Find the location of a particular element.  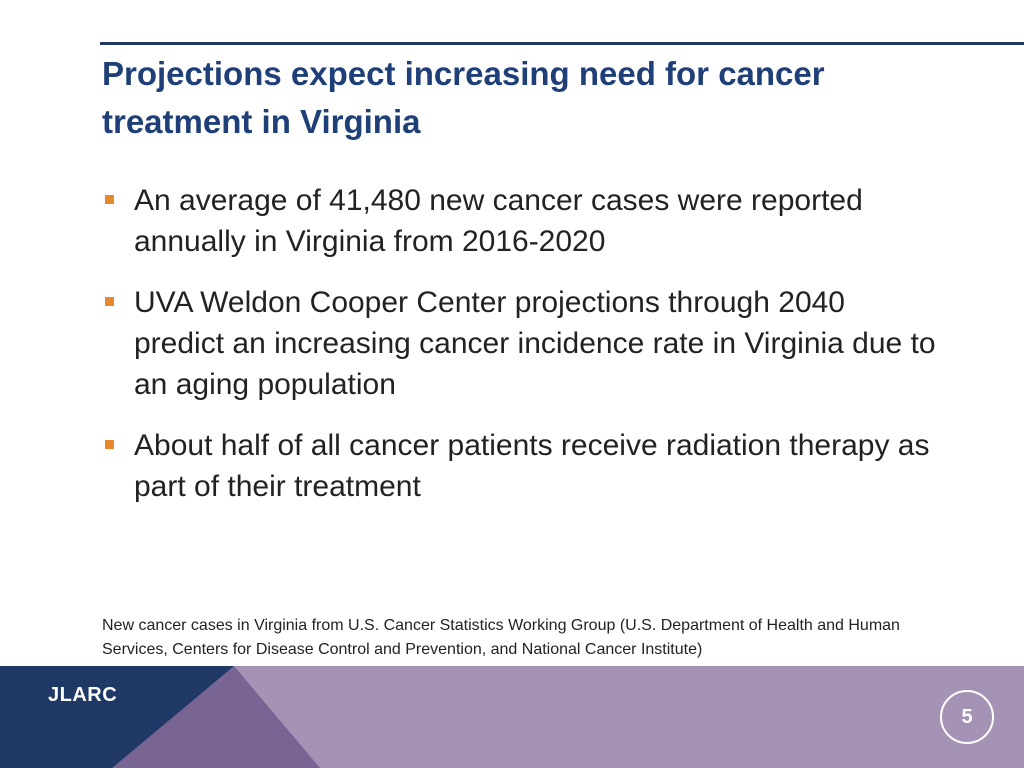

jlarc-logo: JLARC is located at coordinates (83, 695).